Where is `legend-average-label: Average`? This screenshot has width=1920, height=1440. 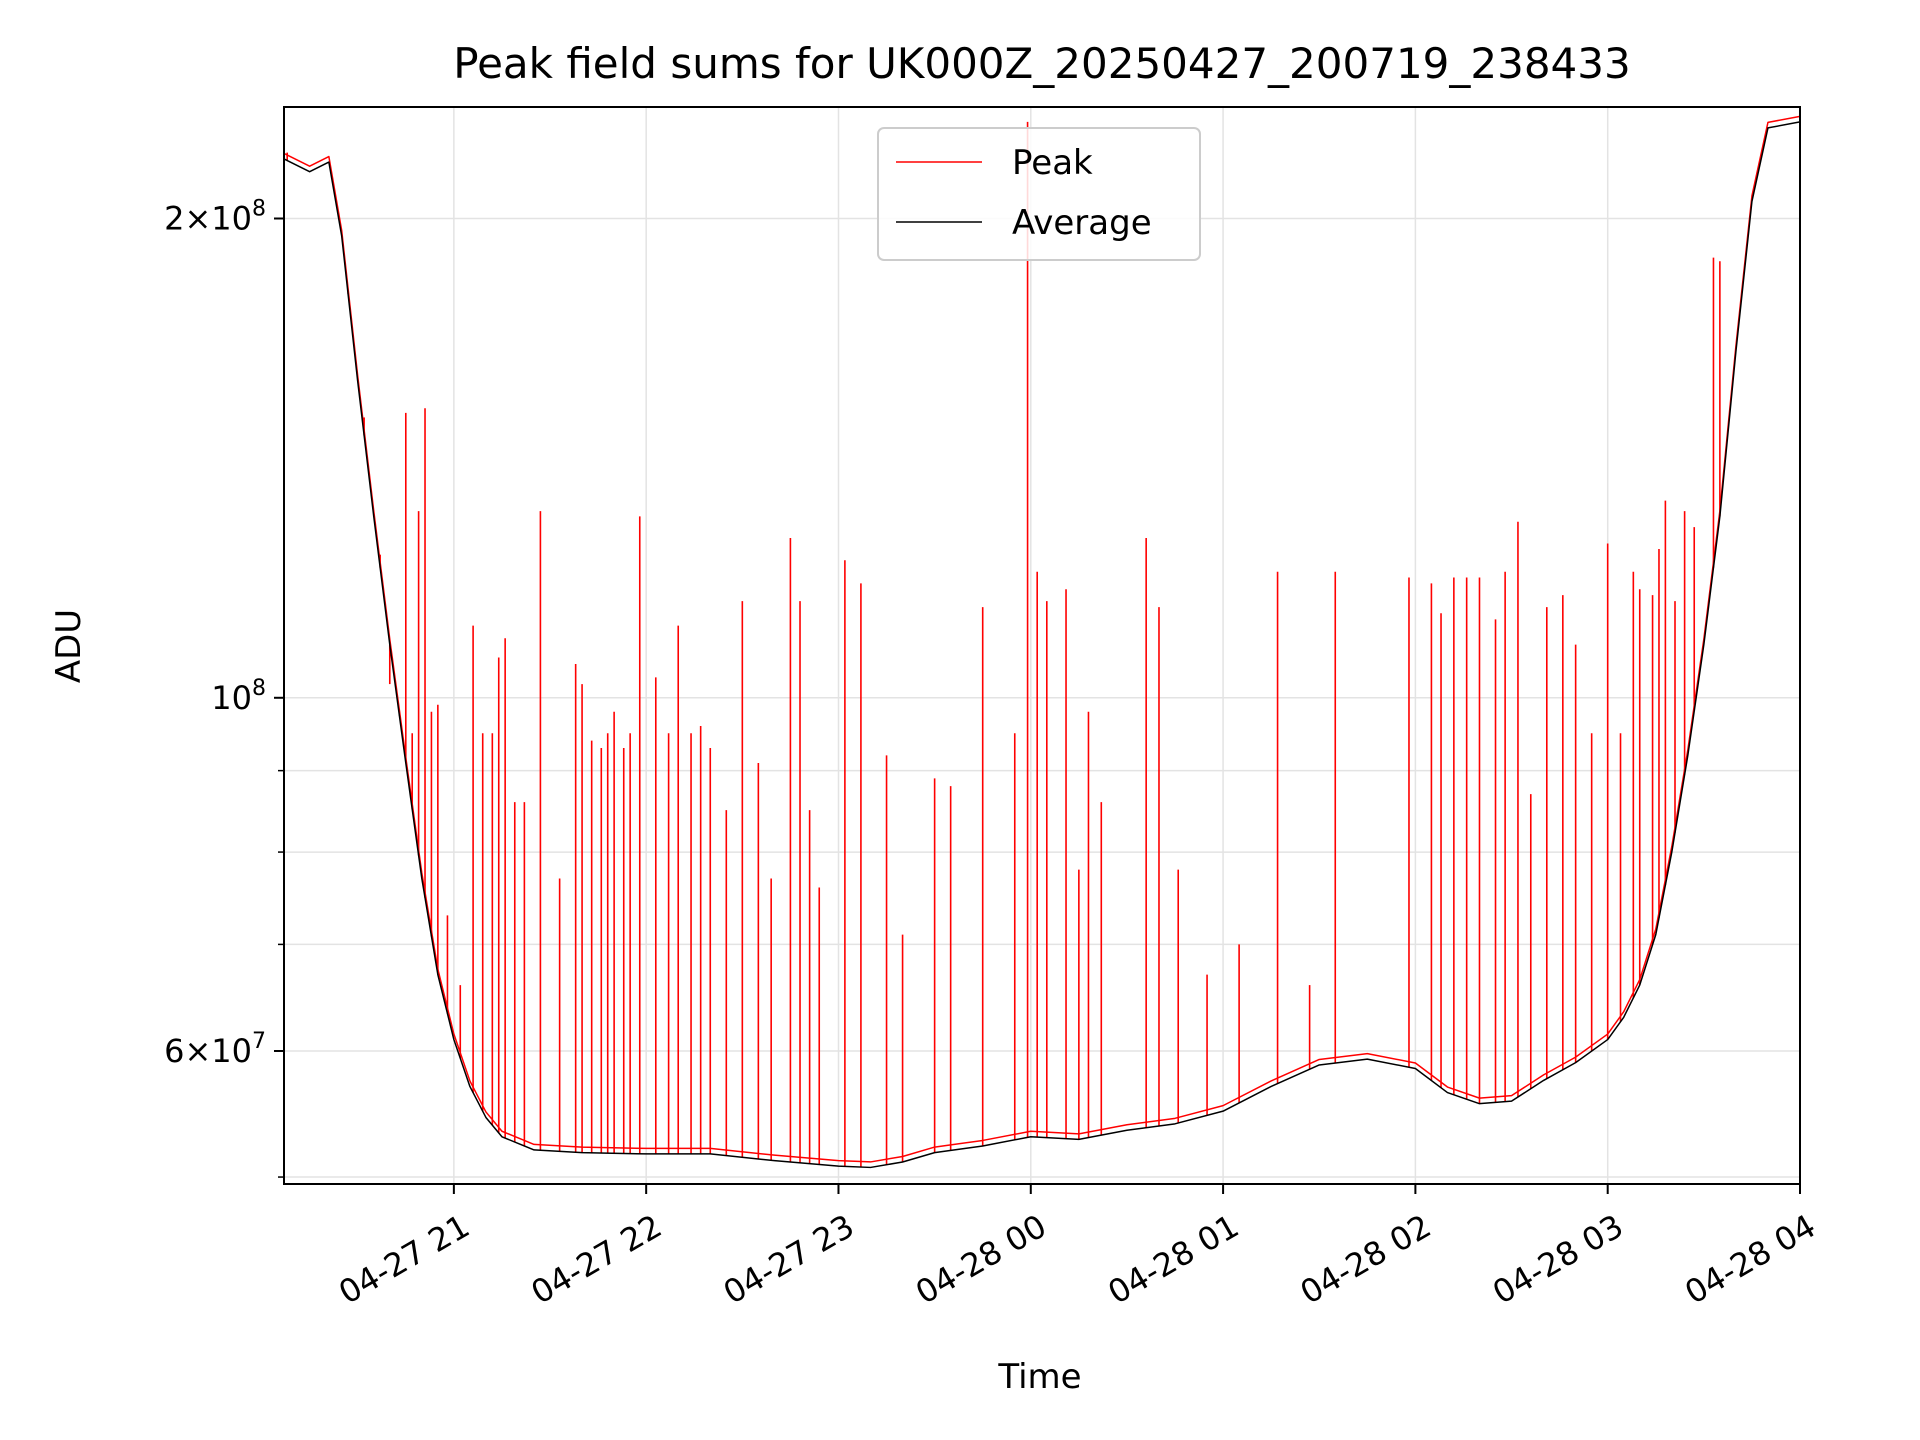 legend-average-label: Average is located at coordinates (1082, 223).